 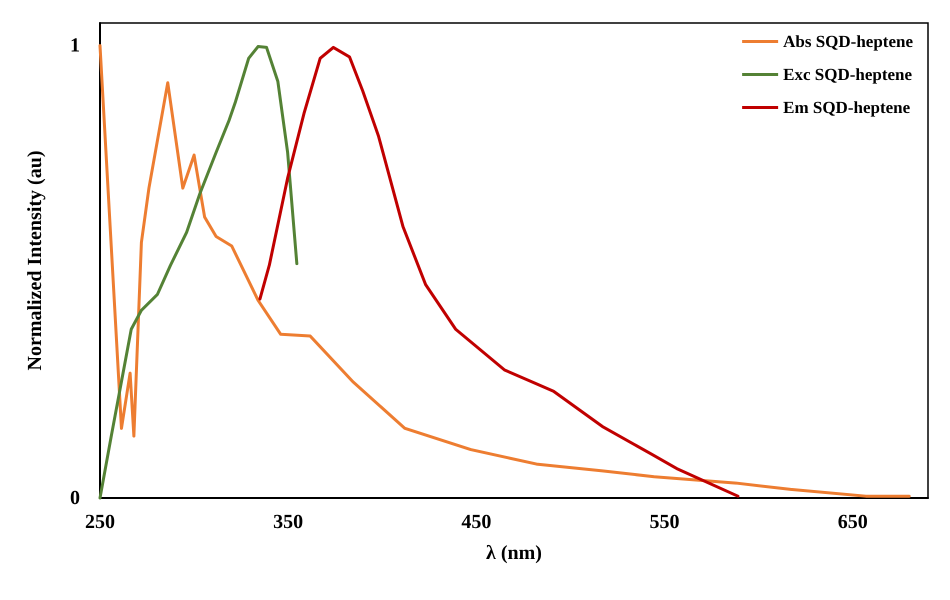 I want to click on x-tick-label: 350, so click(x=288, y=522).